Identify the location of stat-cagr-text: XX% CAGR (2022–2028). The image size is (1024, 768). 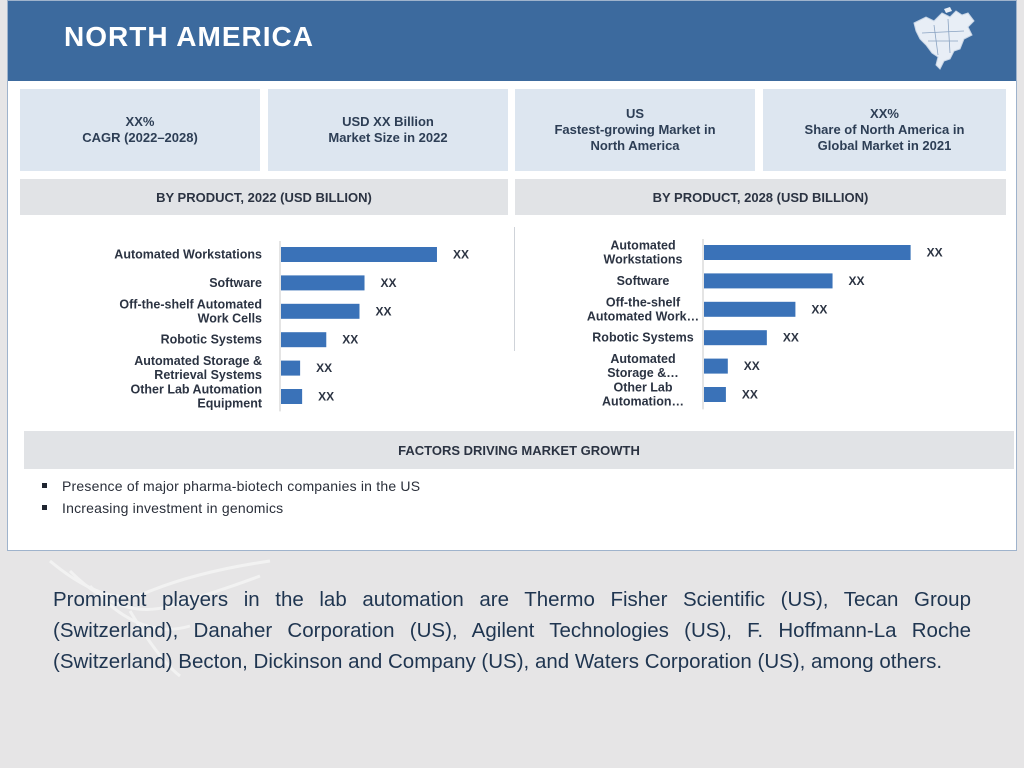
(140, 129).